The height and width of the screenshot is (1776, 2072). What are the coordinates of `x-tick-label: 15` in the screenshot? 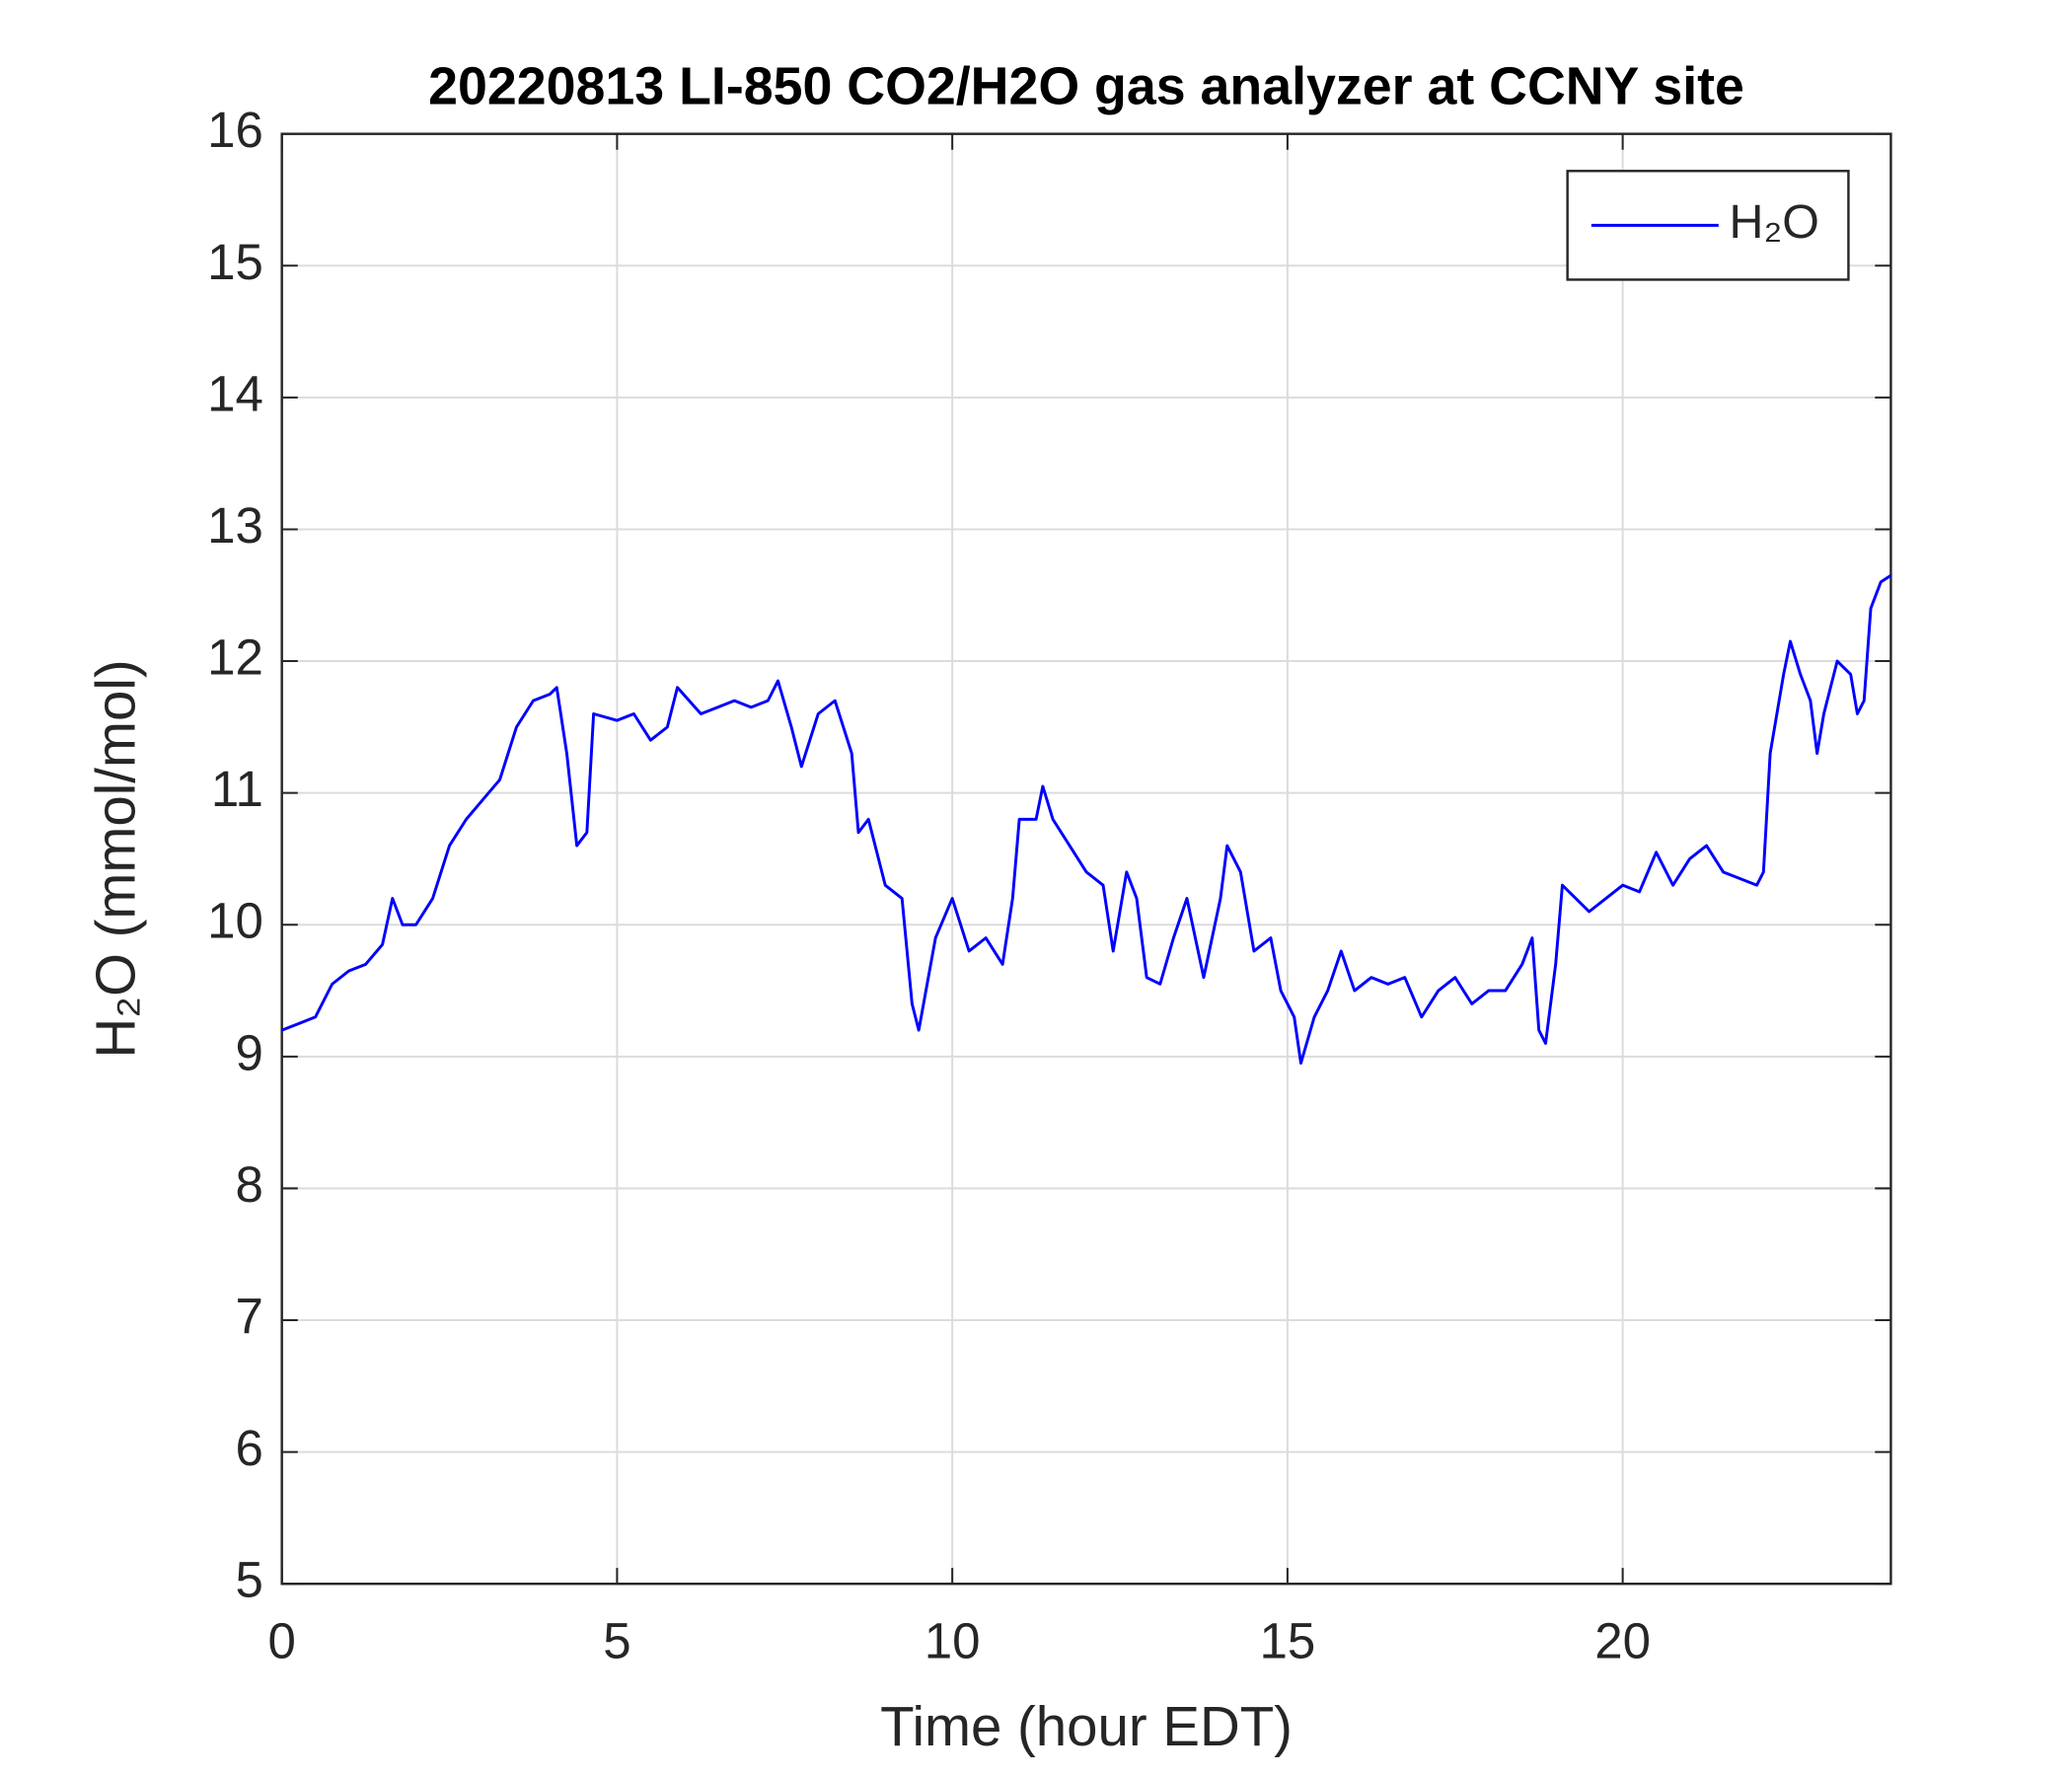 It's located at (1288, 1640).